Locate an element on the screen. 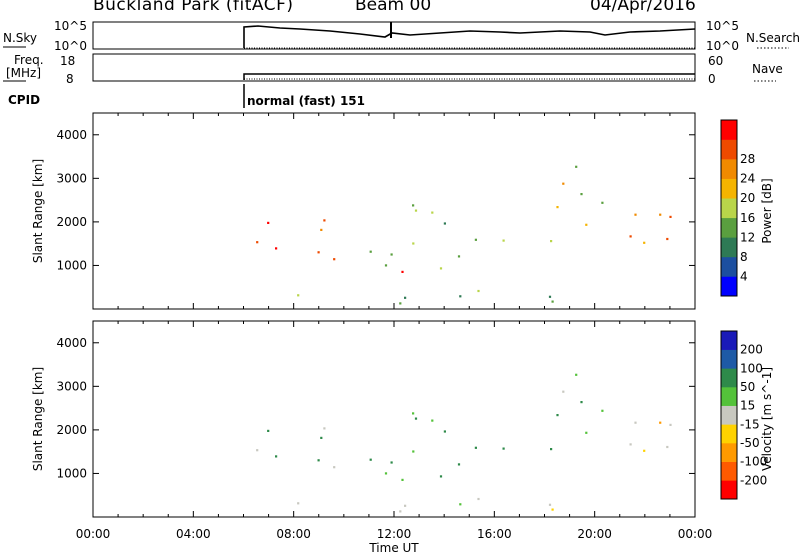 The image size is (800, 554). nsky-panel is located at coordinates (394, 35).